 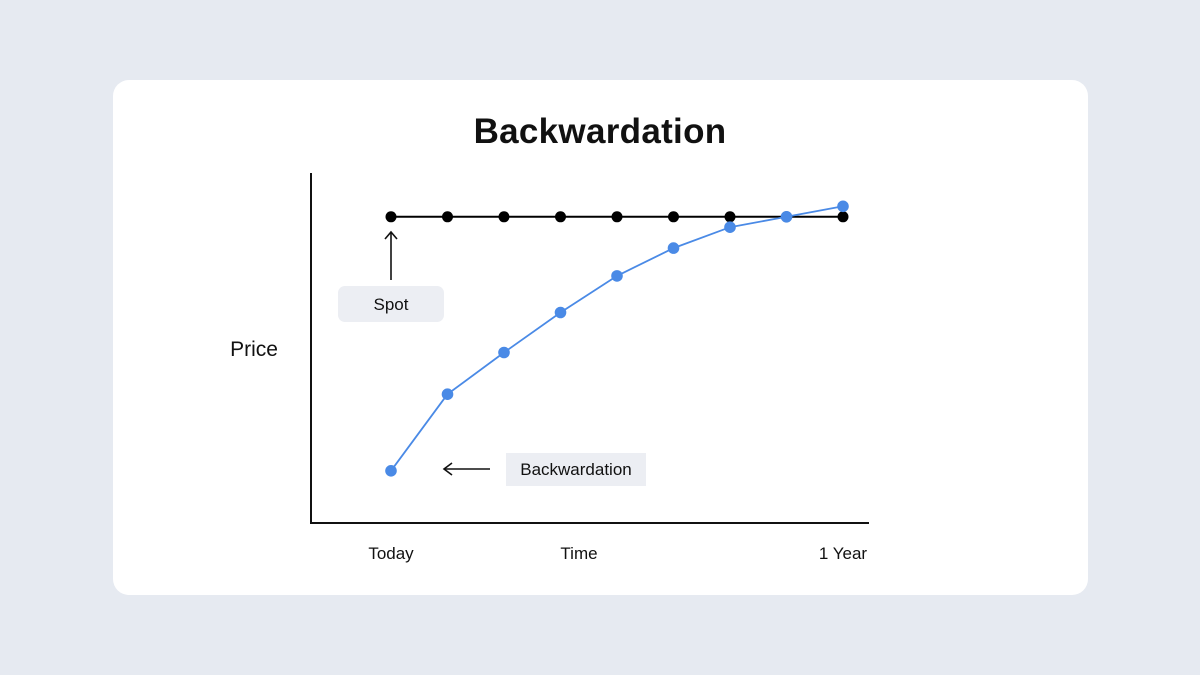 I want to click on x-tick-label-end: 1 Year, so click(x=843, y=553).